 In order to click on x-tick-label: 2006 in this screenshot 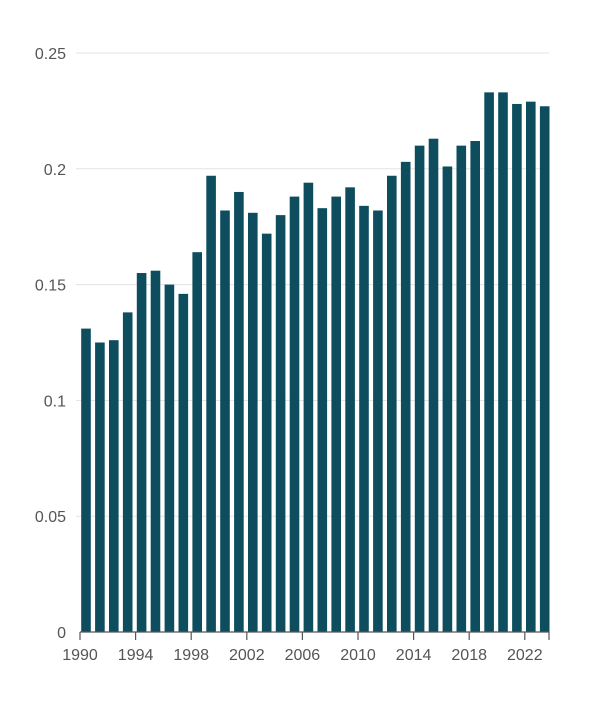, I will do `click(303, 655)`.